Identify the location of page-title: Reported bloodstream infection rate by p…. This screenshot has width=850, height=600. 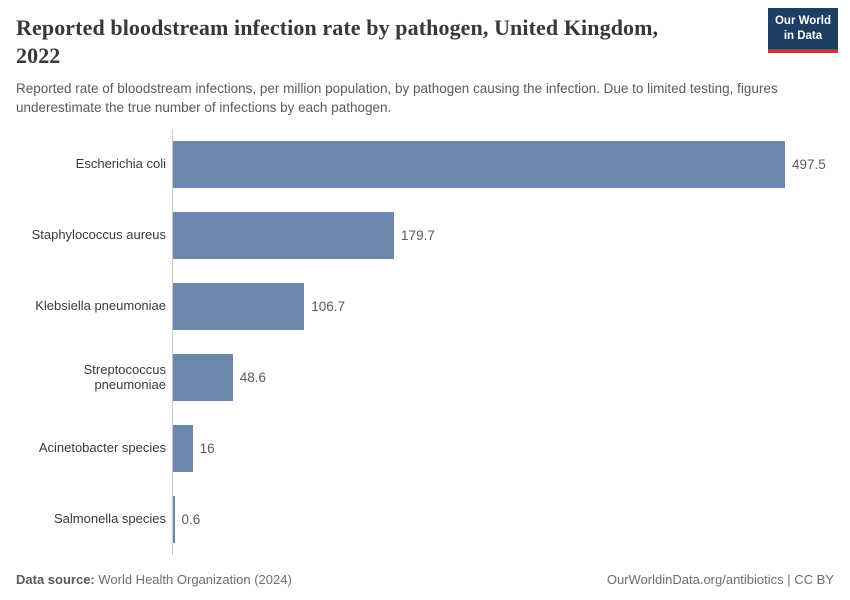
(381, 42).